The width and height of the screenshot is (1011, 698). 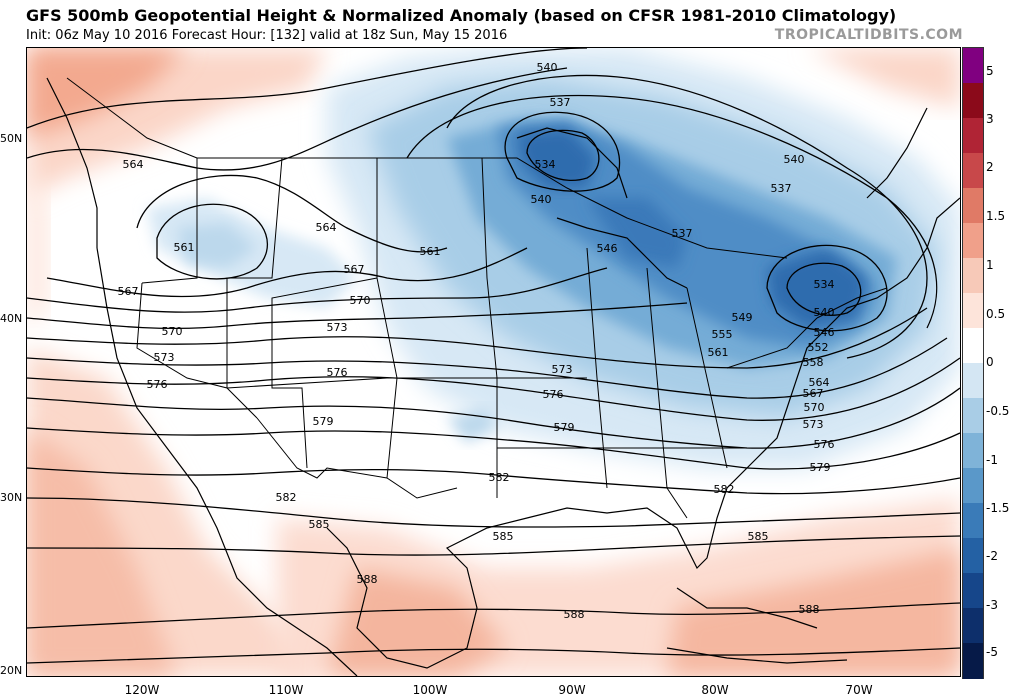 I want to click on contour-label: 552, so click(x=818, y=347).